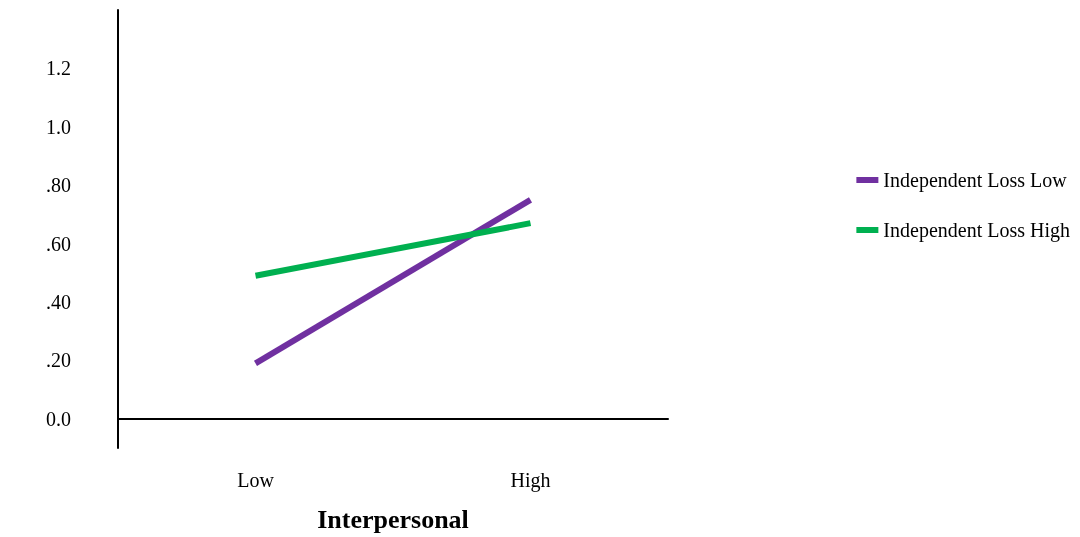 This screenshot has height=537, width=1080. Describe the element at coordinates (975, 180) in the screenshot. I see `legend-label: Independent Loss Low` at that location.